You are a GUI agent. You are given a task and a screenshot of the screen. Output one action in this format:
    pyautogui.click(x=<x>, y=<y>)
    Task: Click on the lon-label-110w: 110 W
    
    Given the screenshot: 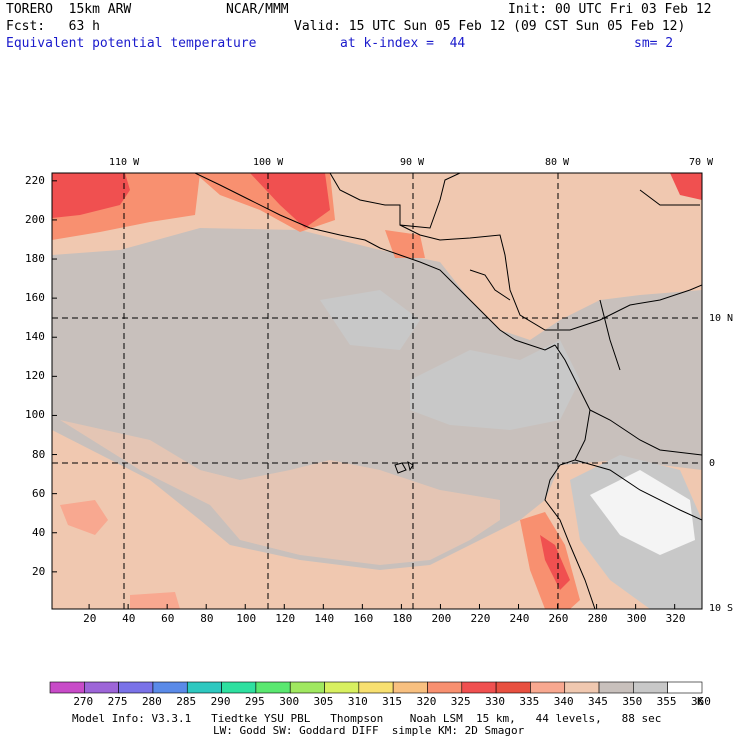 What is the action you would take?
    pyautogui.click(x=124, y=162)
    